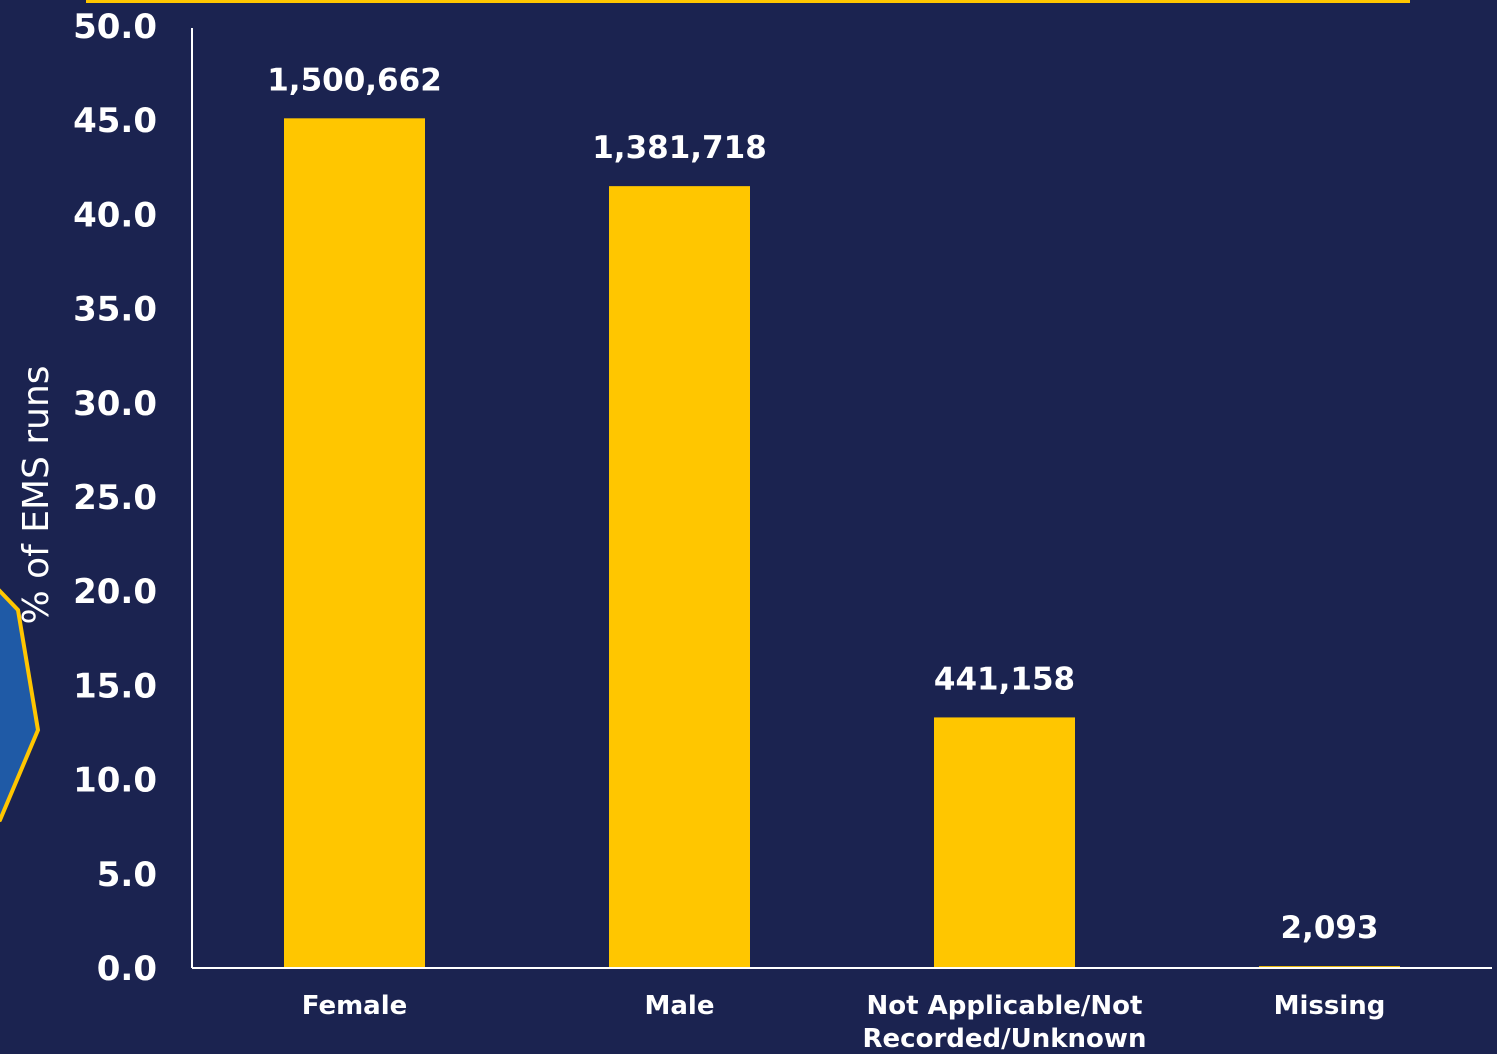  What do you see at coordinates (115, 686) in the screenshot?
I see `y-tick-label: 15.0` at bounding box center [115, 686].